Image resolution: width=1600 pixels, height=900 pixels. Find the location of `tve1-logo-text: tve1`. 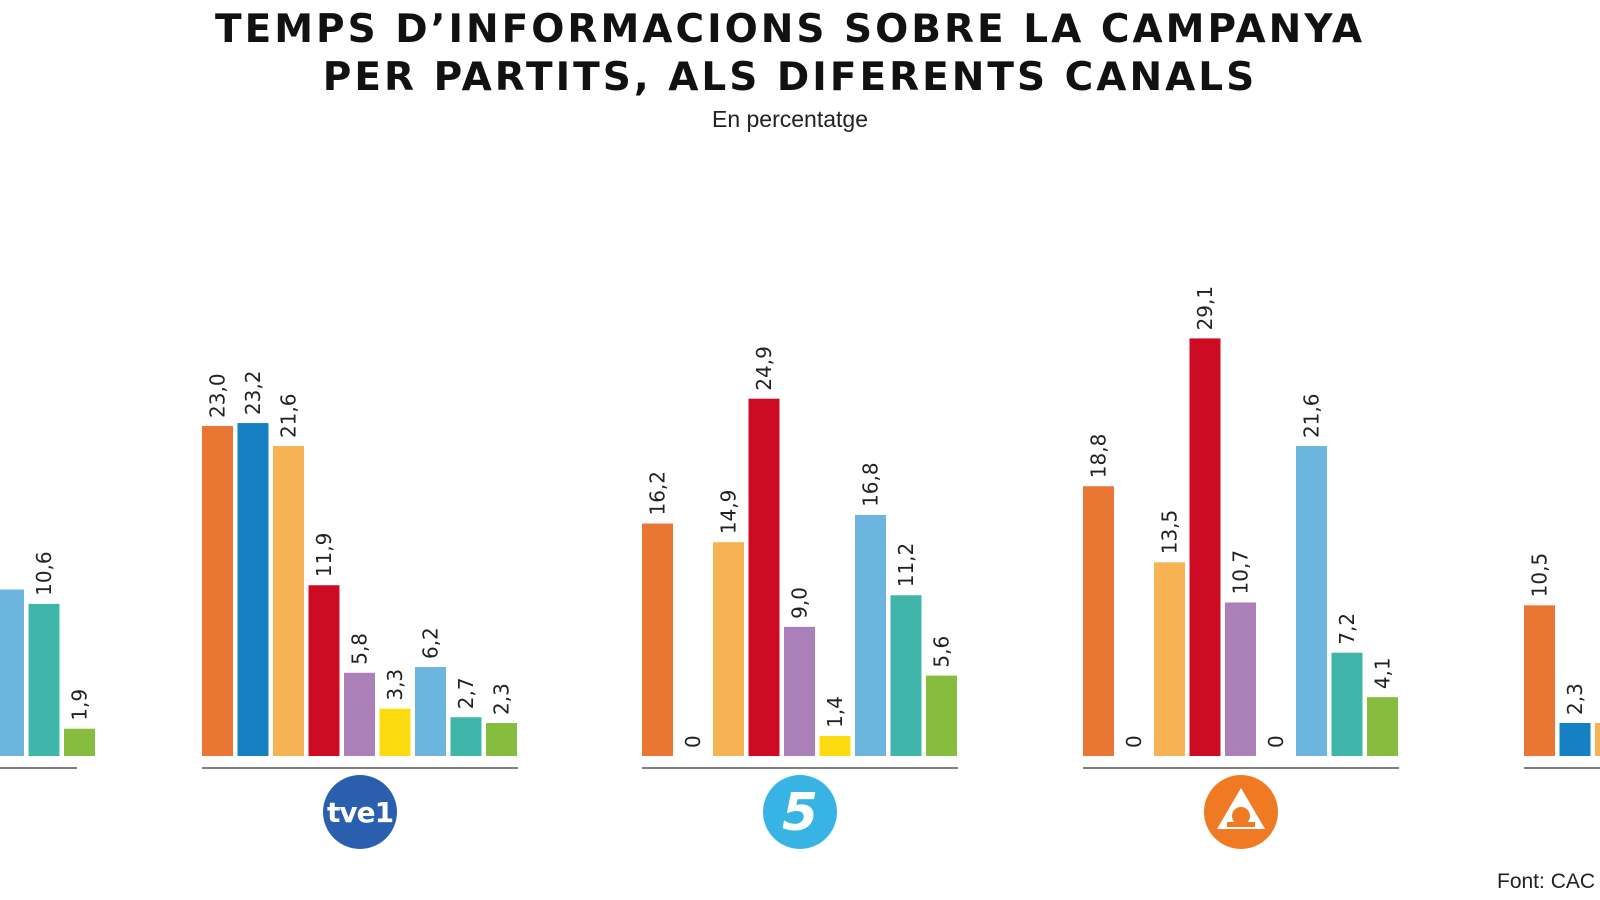

tve1-logo-text: tve1 is located at coordinates (360, 812).